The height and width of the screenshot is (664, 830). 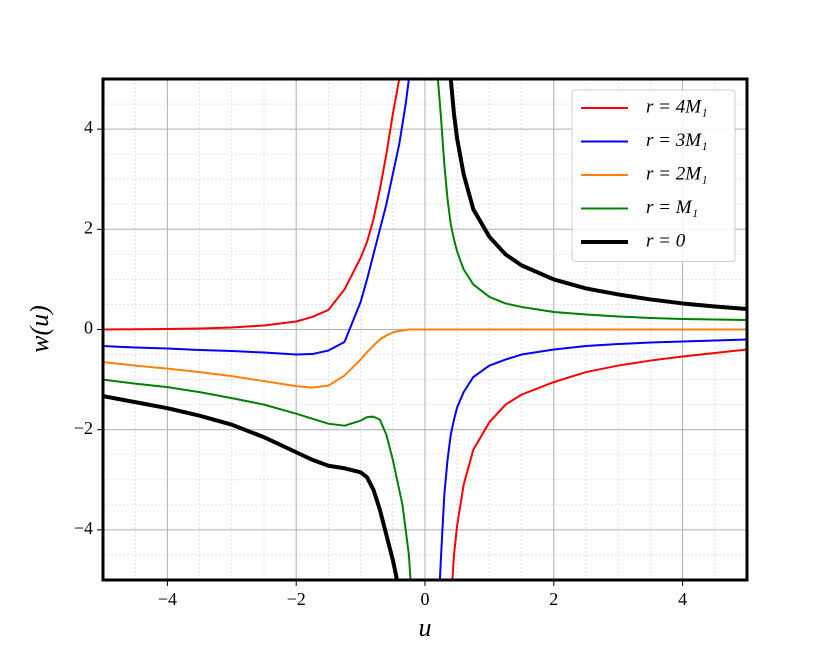 I want to click on y-tick-label: 4, so click(x=88, y=127).